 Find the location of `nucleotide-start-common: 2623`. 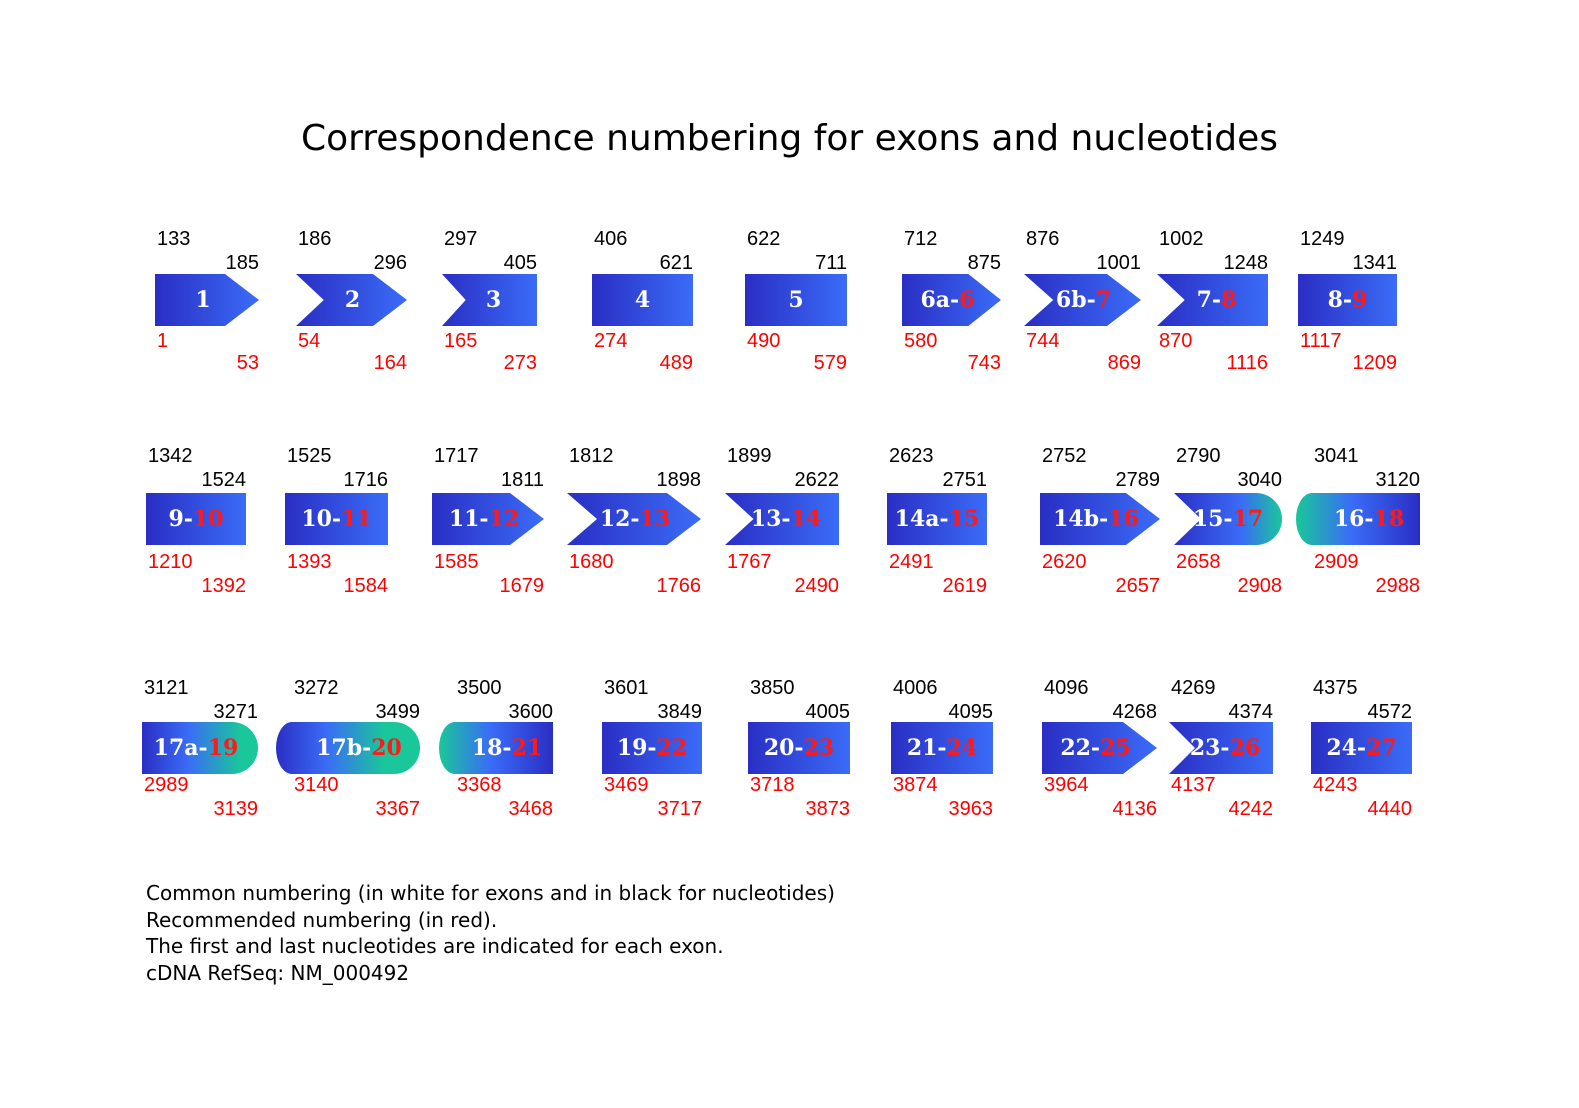

nucleotide-start-common: 2623 is located at coordinates (911, 456).